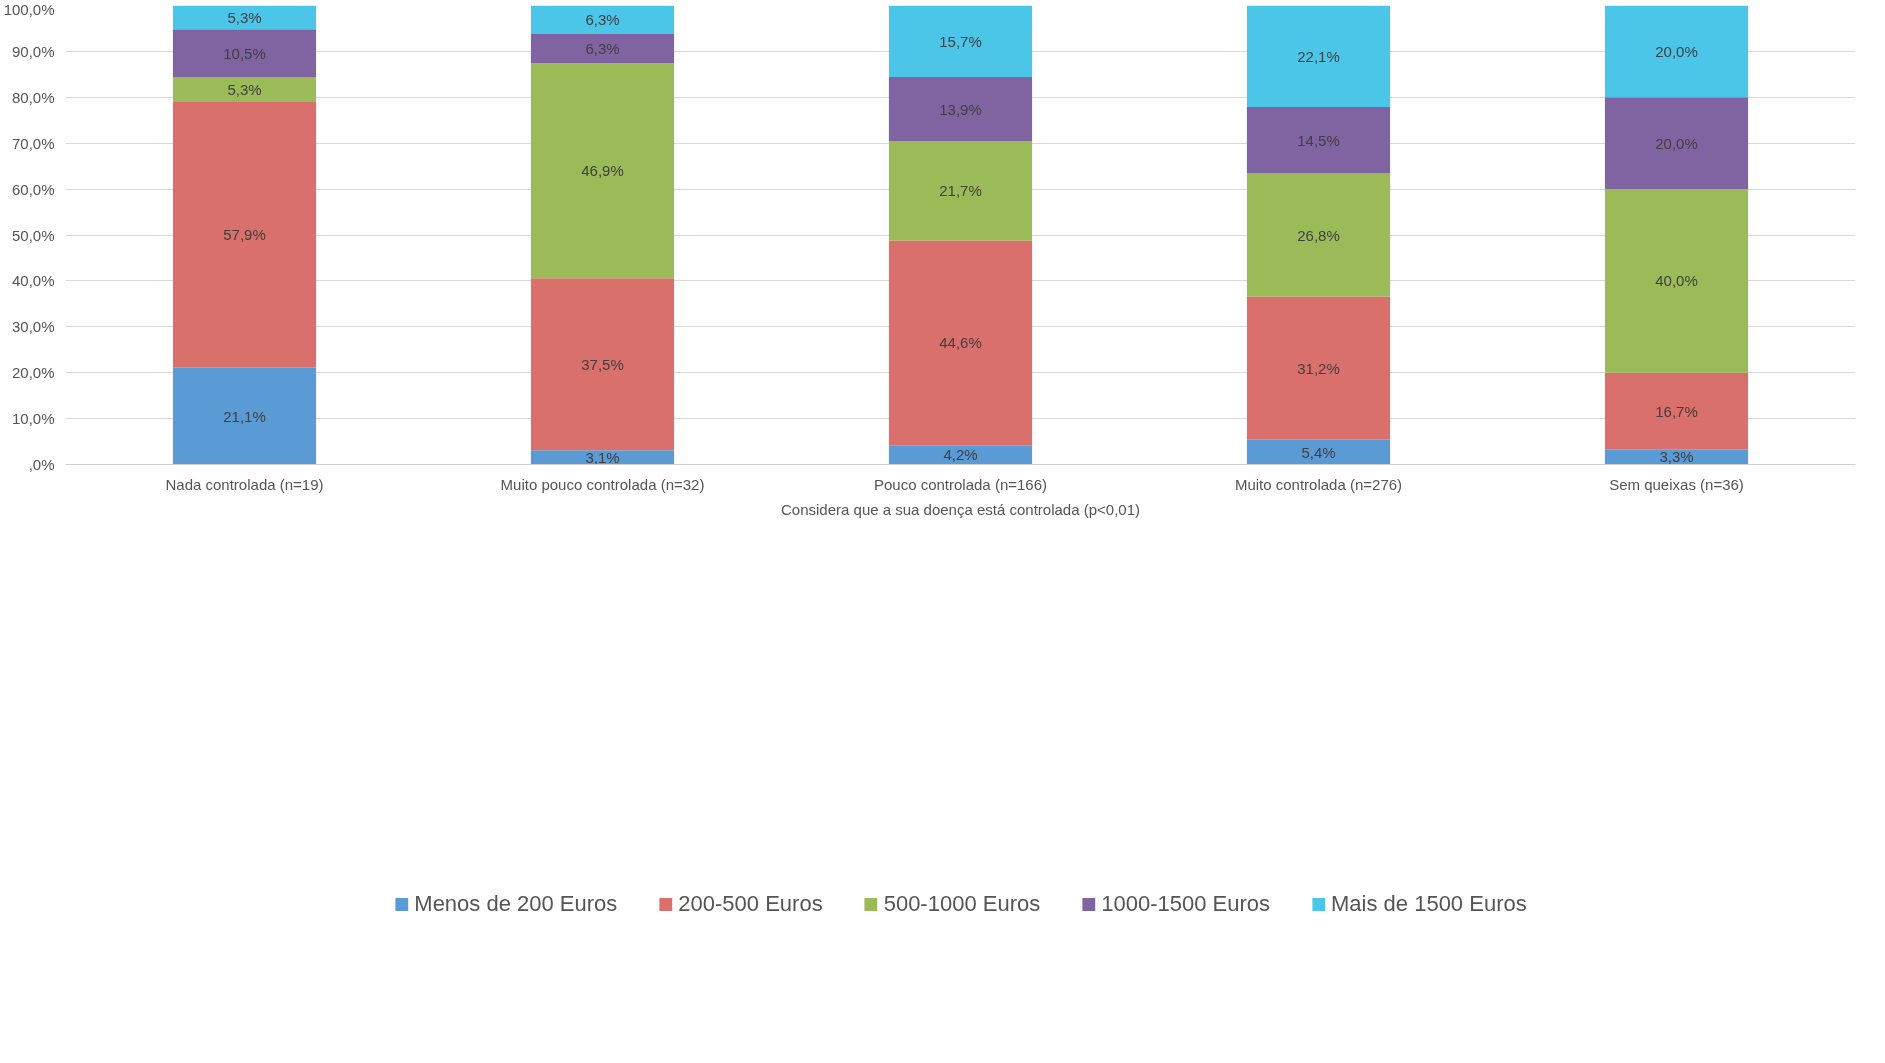 This screenshot has width=1885, height=1063. I want to click on data-label: 31,2%, so click(1318, 368).